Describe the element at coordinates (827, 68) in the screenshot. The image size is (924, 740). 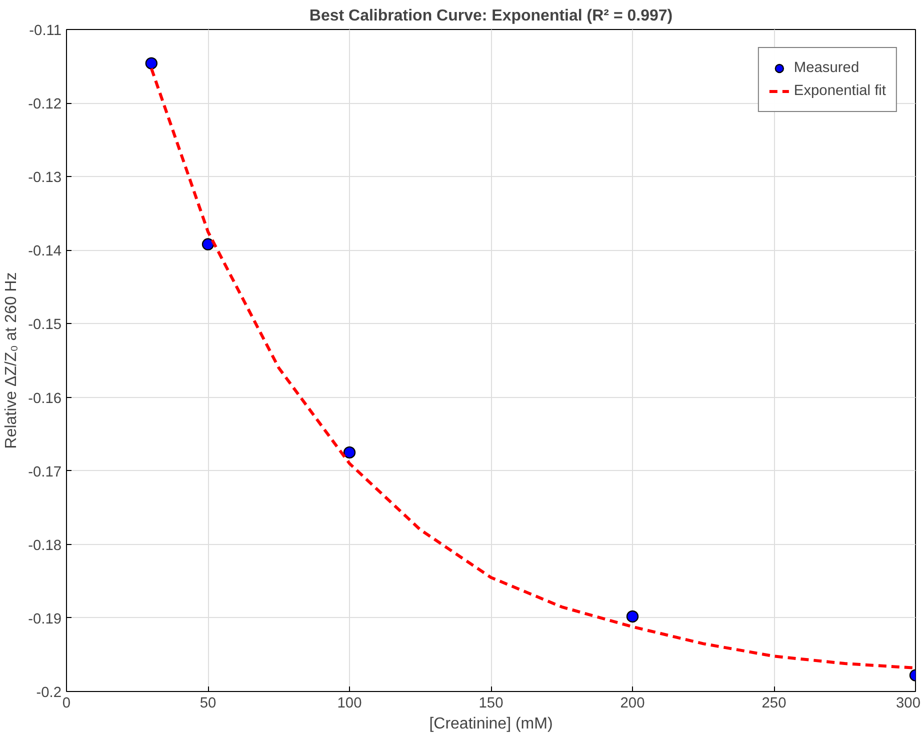
I see `legend-label: Measured` at that location.